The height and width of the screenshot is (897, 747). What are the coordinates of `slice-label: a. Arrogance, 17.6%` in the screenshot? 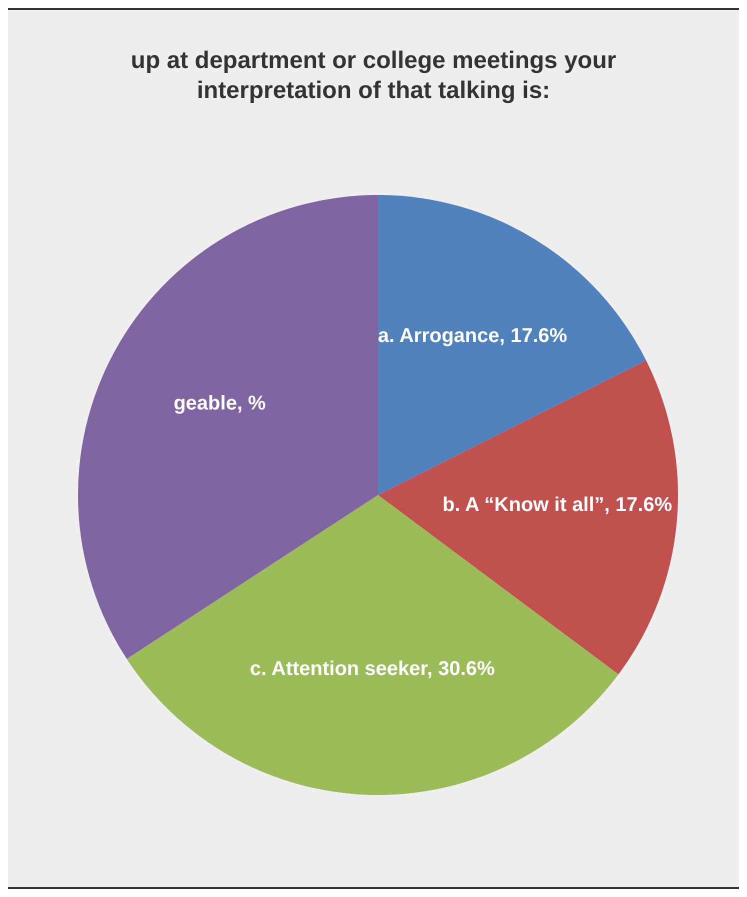 It's located at (473, 335).